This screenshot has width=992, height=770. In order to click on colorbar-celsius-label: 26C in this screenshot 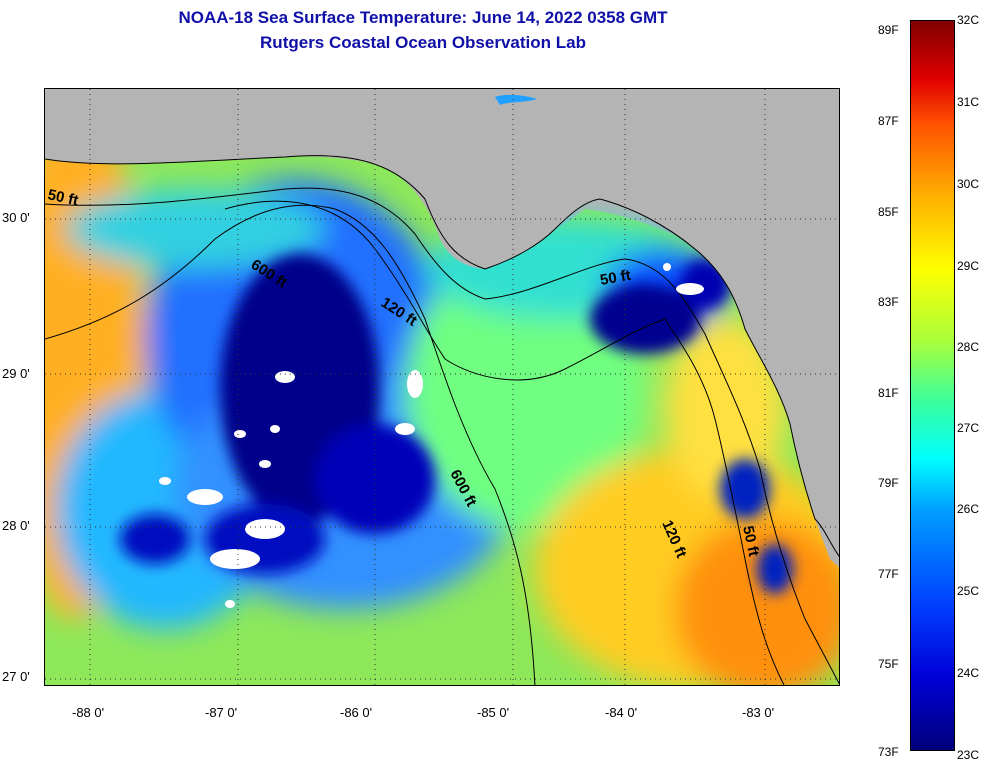, I will do `click(968, 509)`.